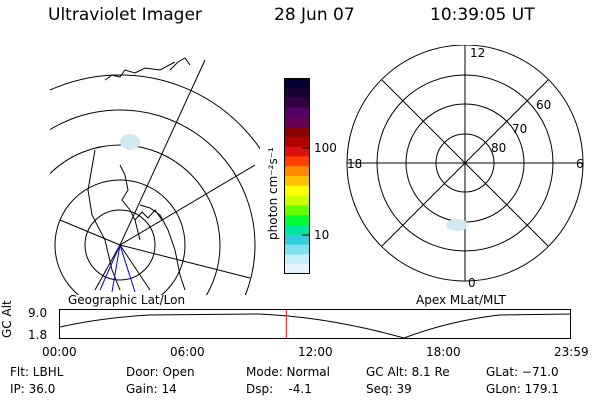 The width and height of the screenshot is (600, 400). What do you see at coordinates (187, 352) in the screenshot?
I see `time-axis-tick-1: 06:00` at bounding box center [187, 352].